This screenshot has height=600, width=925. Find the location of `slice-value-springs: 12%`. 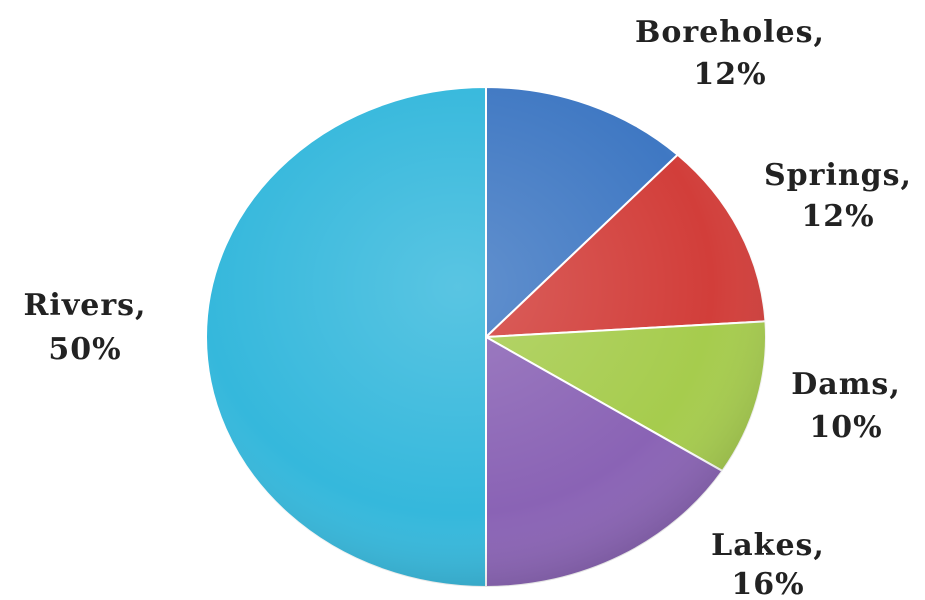

slice-value-springs: 12% is located at coordinates (837, 216).